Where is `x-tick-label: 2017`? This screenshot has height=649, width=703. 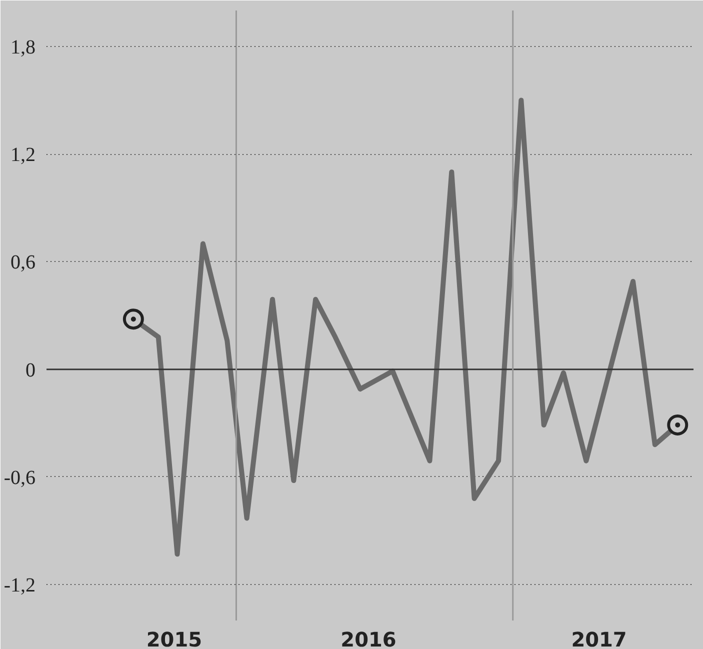
x-tick-label: 2017 is located at coordinates (599, 638).